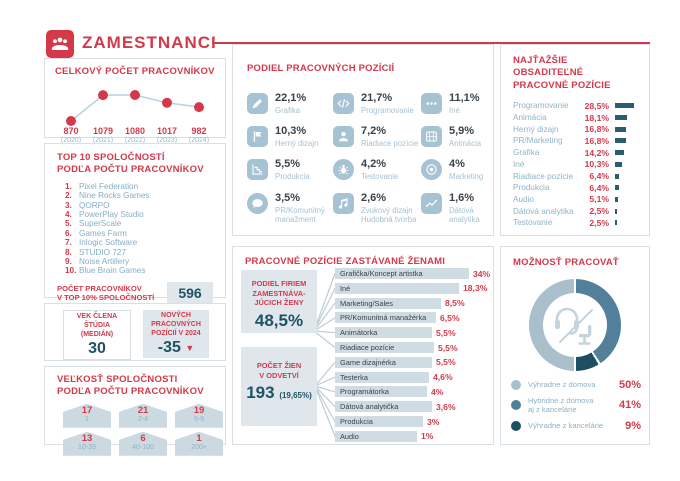  Describe the element at coordinates (292, 170) in the screenshot. I see `position-share-text: 5,5% Produkcia` at that location.